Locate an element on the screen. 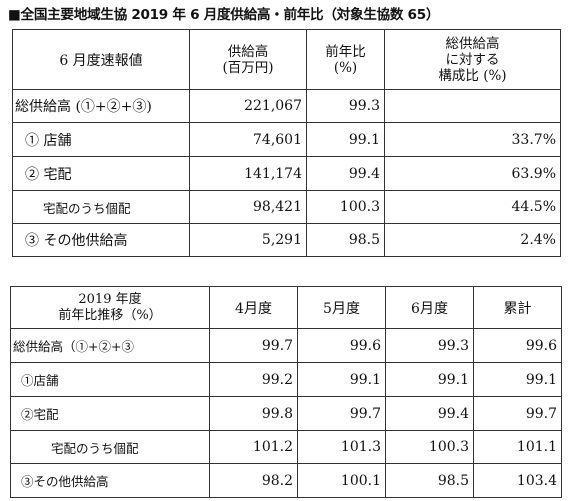  row-label: ①店舗 is located at coordinates (110, 379).